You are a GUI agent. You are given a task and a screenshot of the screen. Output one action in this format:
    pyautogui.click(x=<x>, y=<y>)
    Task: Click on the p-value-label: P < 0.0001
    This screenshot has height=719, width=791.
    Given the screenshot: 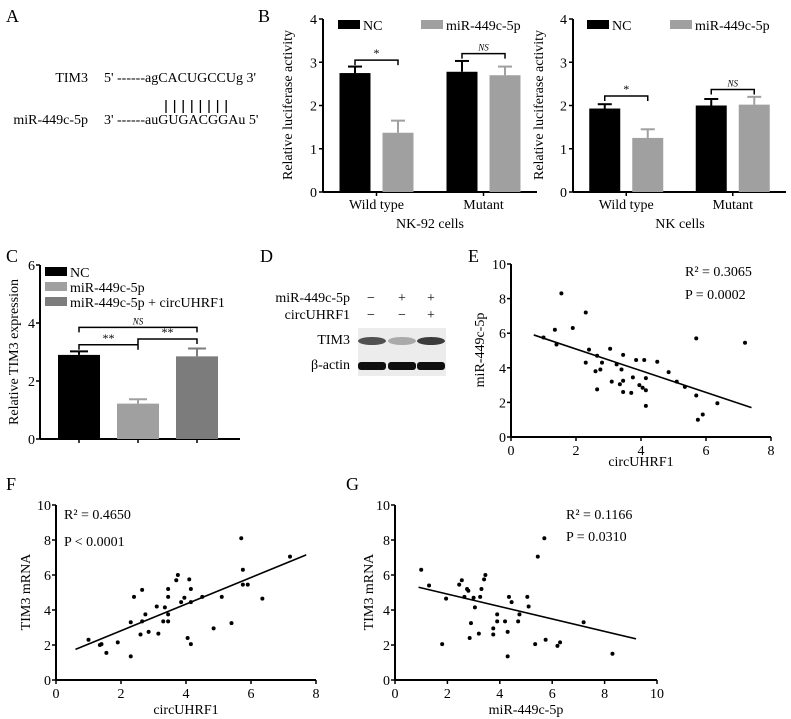 What is the action you would take?
    pyautogui.click(x=94, y=542)
    